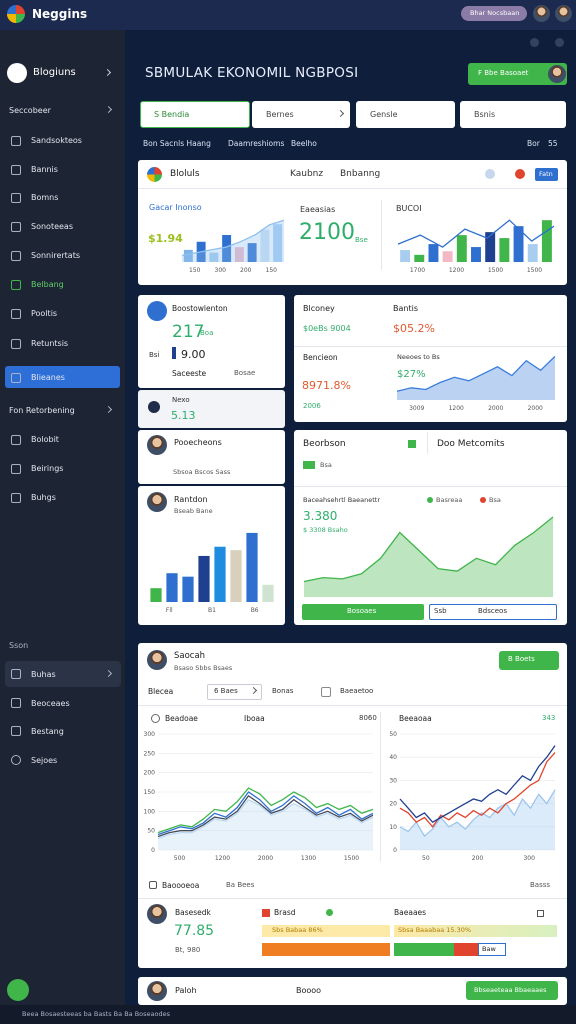  I want to click on progress, so click(466, 949).